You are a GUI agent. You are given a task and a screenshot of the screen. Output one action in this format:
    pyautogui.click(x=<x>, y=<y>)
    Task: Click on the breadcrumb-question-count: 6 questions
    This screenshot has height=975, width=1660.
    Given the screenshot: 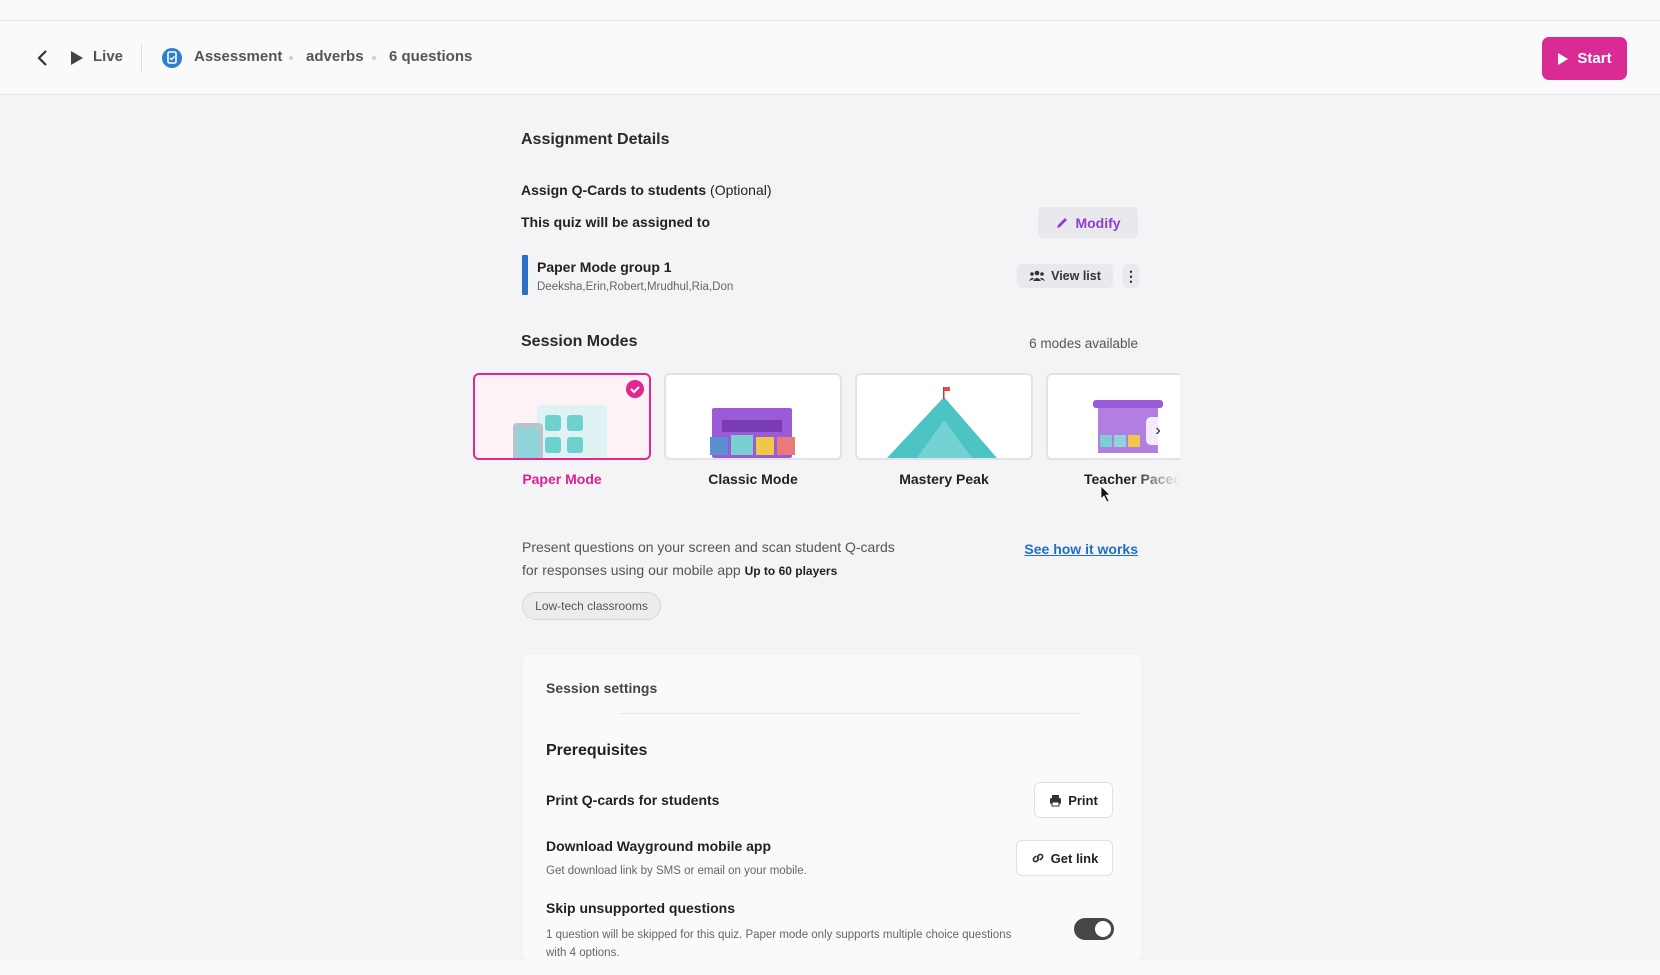 What is the action you would take?
    pyautogui.click(x=431, y=56)
    